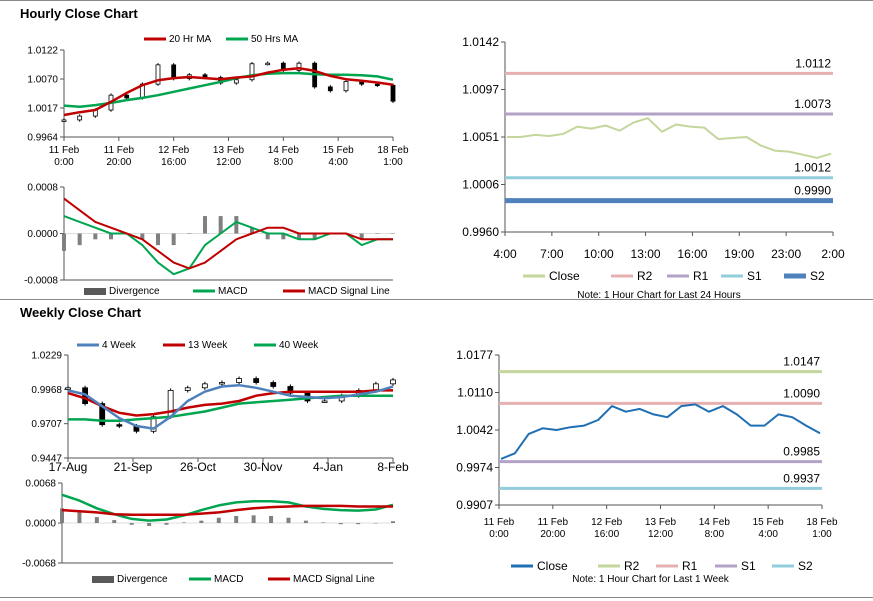 Image resolution: width=873 pixels, height=601 pixels. I want to click on weekly-pivot-xtick-label: 20:00, so click(552, 534).